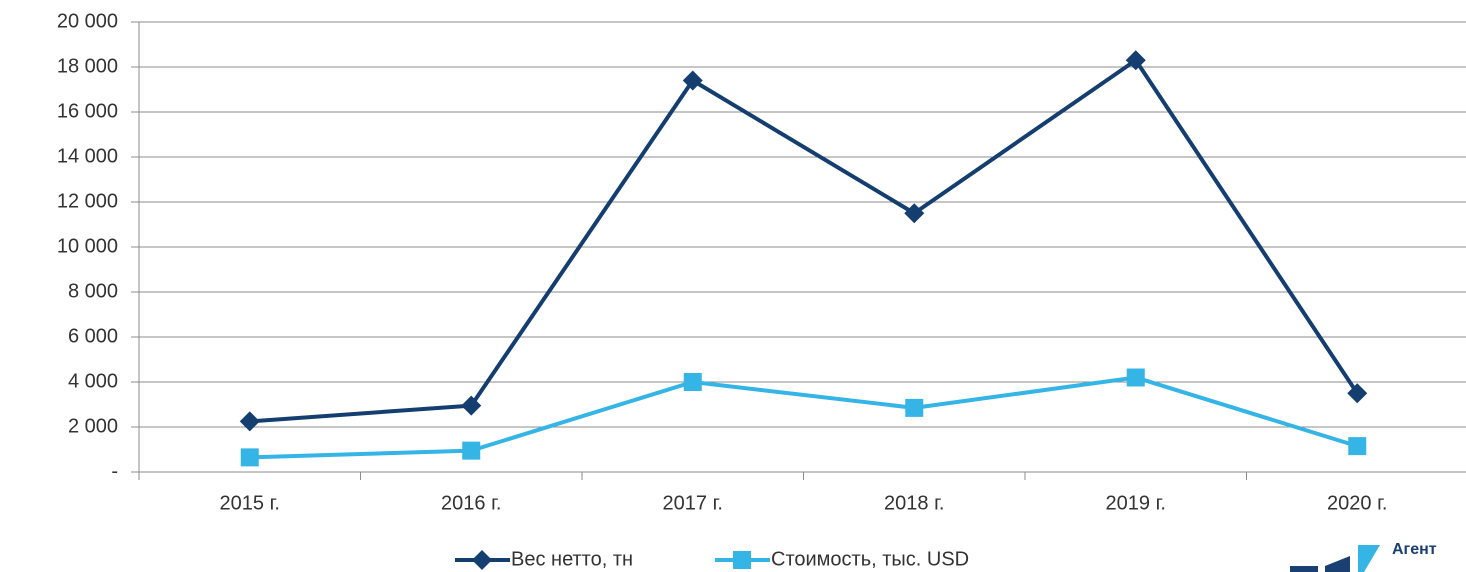 This screenshot has height=572, width=1466. I want to click on y-tick-label: 16 000, so click(87, 111).